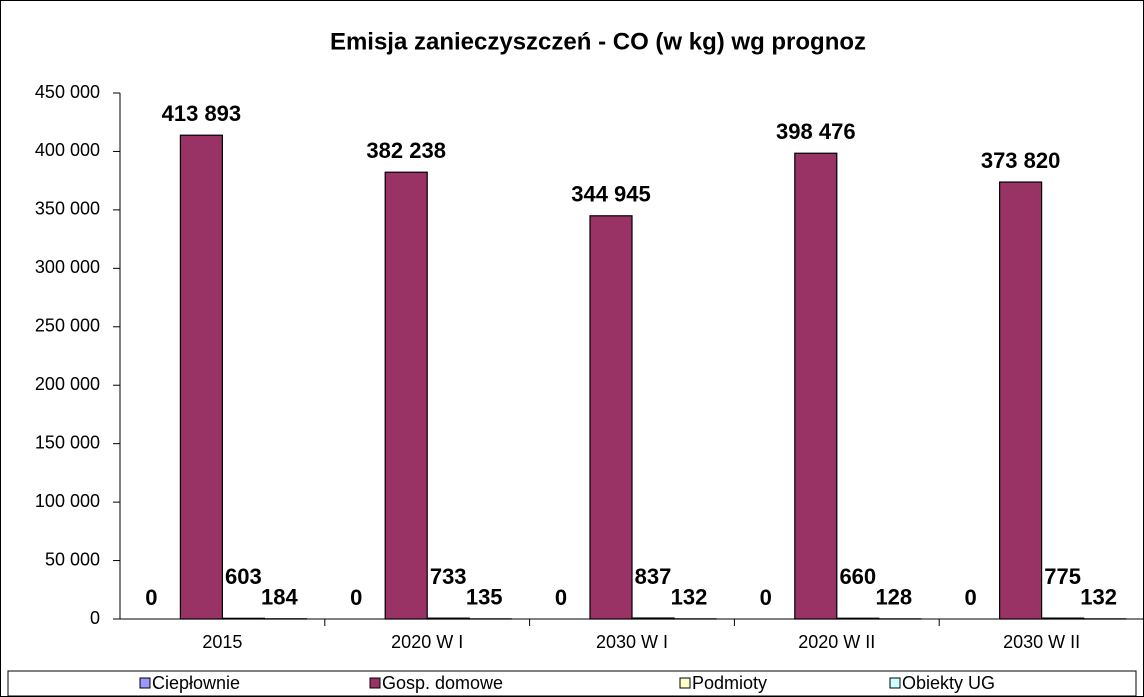  I want to click on legend-label: Gosp. domowe, so click(442, 683).